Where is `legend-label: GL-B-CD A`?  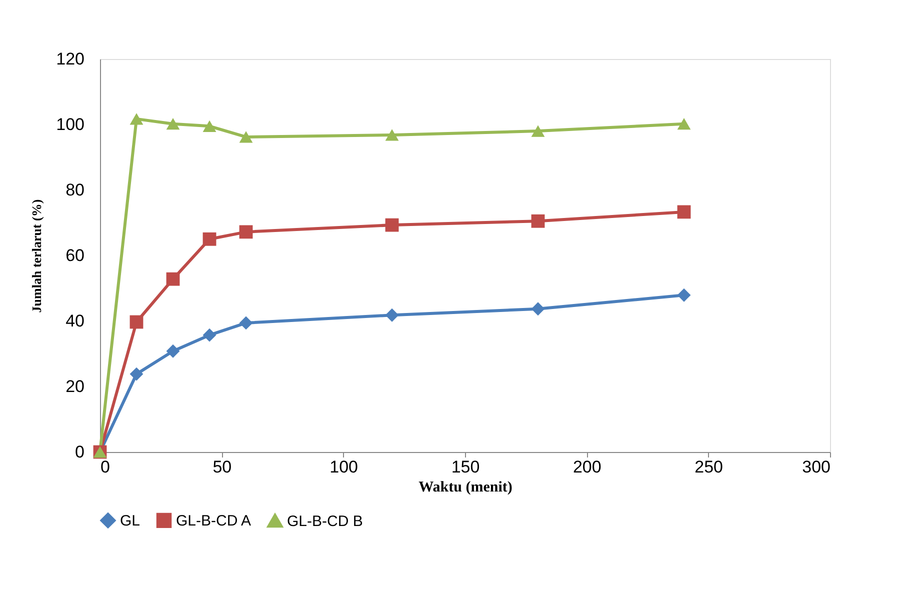 legend-label: GL-B-CD A is located at coordinates (214, 521).